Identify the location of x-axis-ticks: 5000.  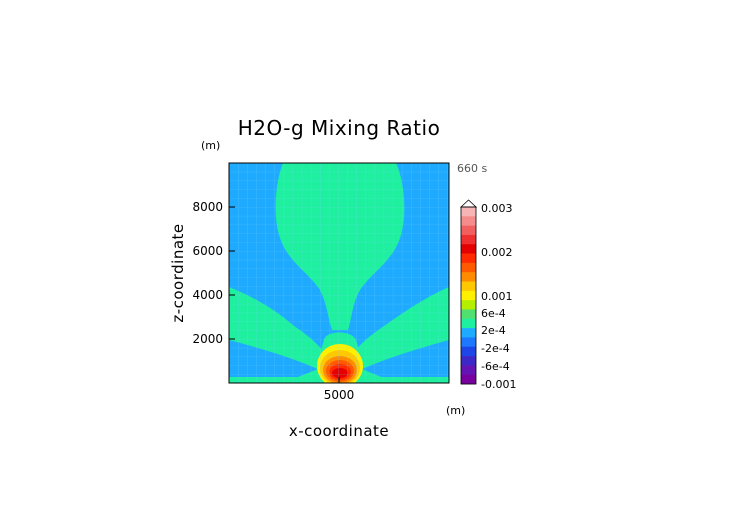
(339, 389).